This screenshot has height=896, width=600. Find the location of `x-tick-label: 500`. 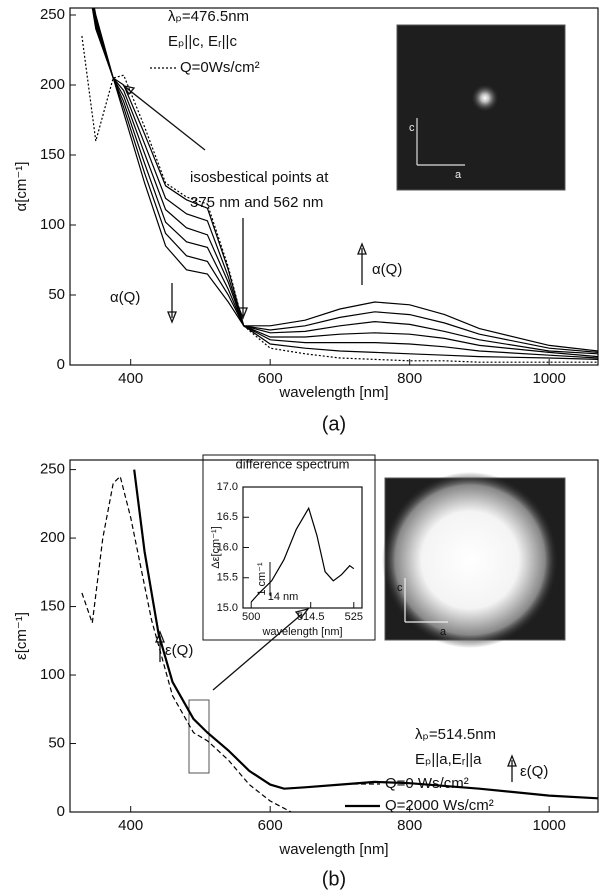

x-tick-label: 500 is located at coordinates (251, 617).